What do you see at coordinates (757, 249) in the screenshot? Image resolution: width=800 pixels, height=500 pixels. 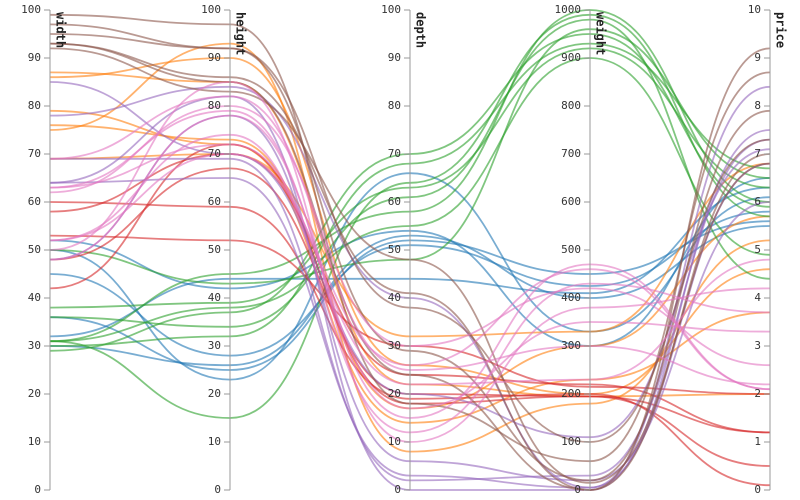 I see `tick-label: 5` at bounding box center [757, 249].